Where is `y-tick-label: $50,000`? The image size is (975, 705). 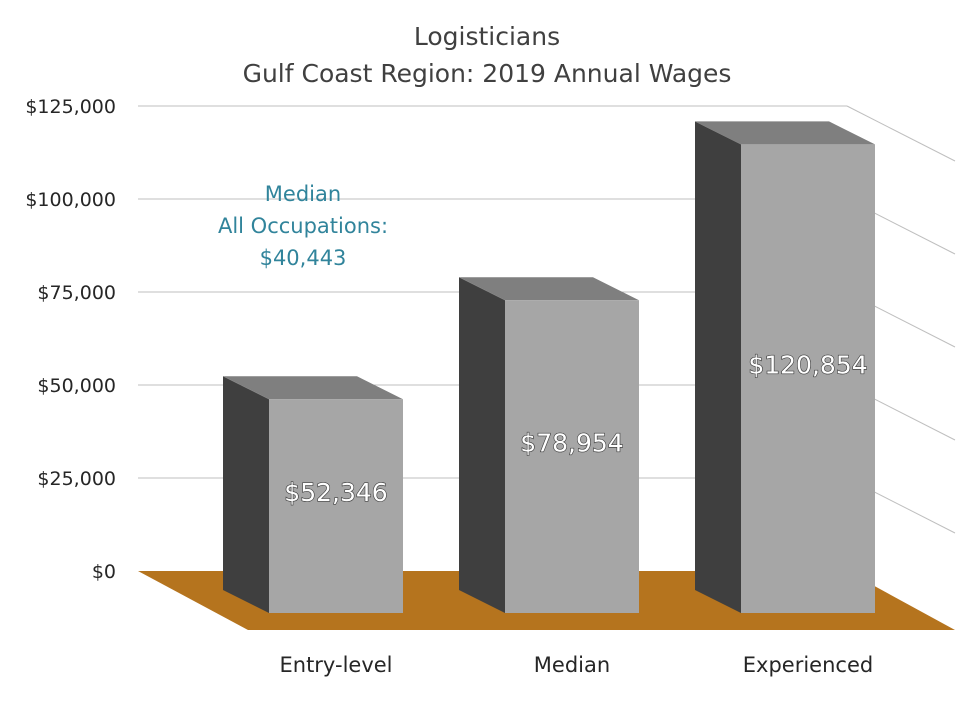 y-tick-label: $50,000 is located at coordinates (76, 386).